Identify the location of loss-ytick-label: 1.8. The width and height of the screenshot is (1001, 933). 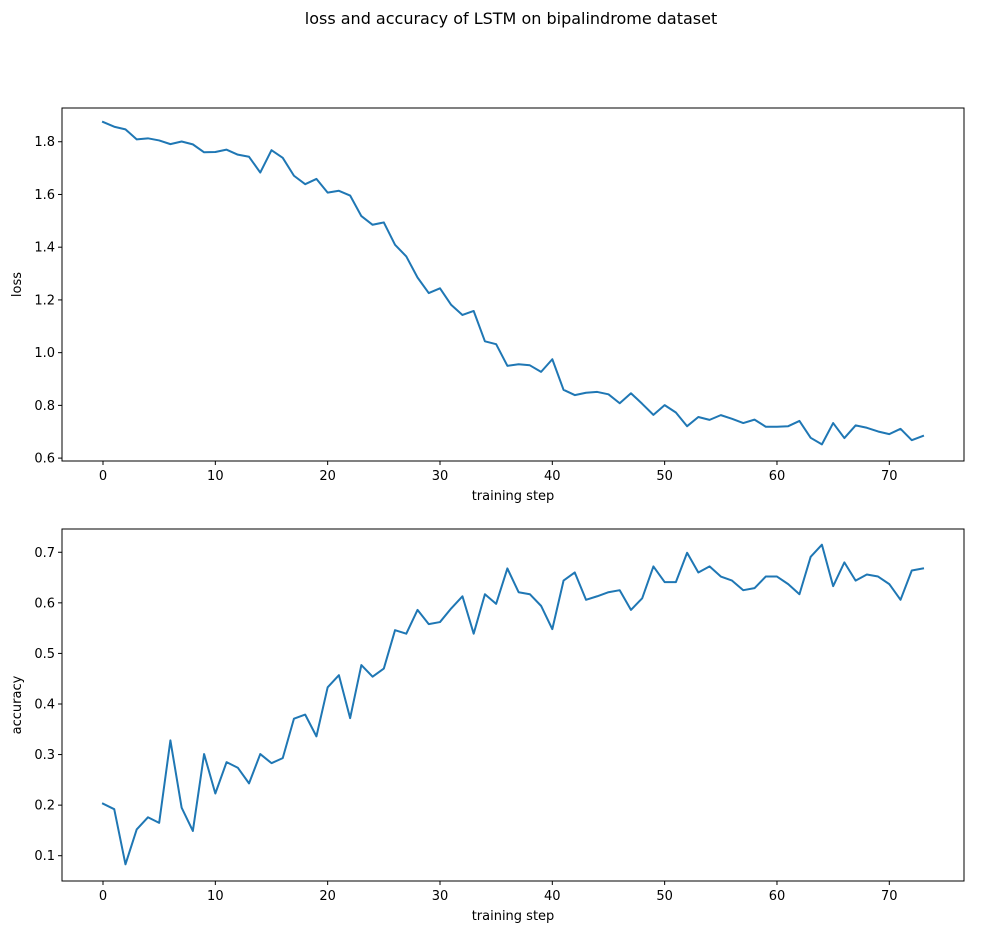
(44, 142).